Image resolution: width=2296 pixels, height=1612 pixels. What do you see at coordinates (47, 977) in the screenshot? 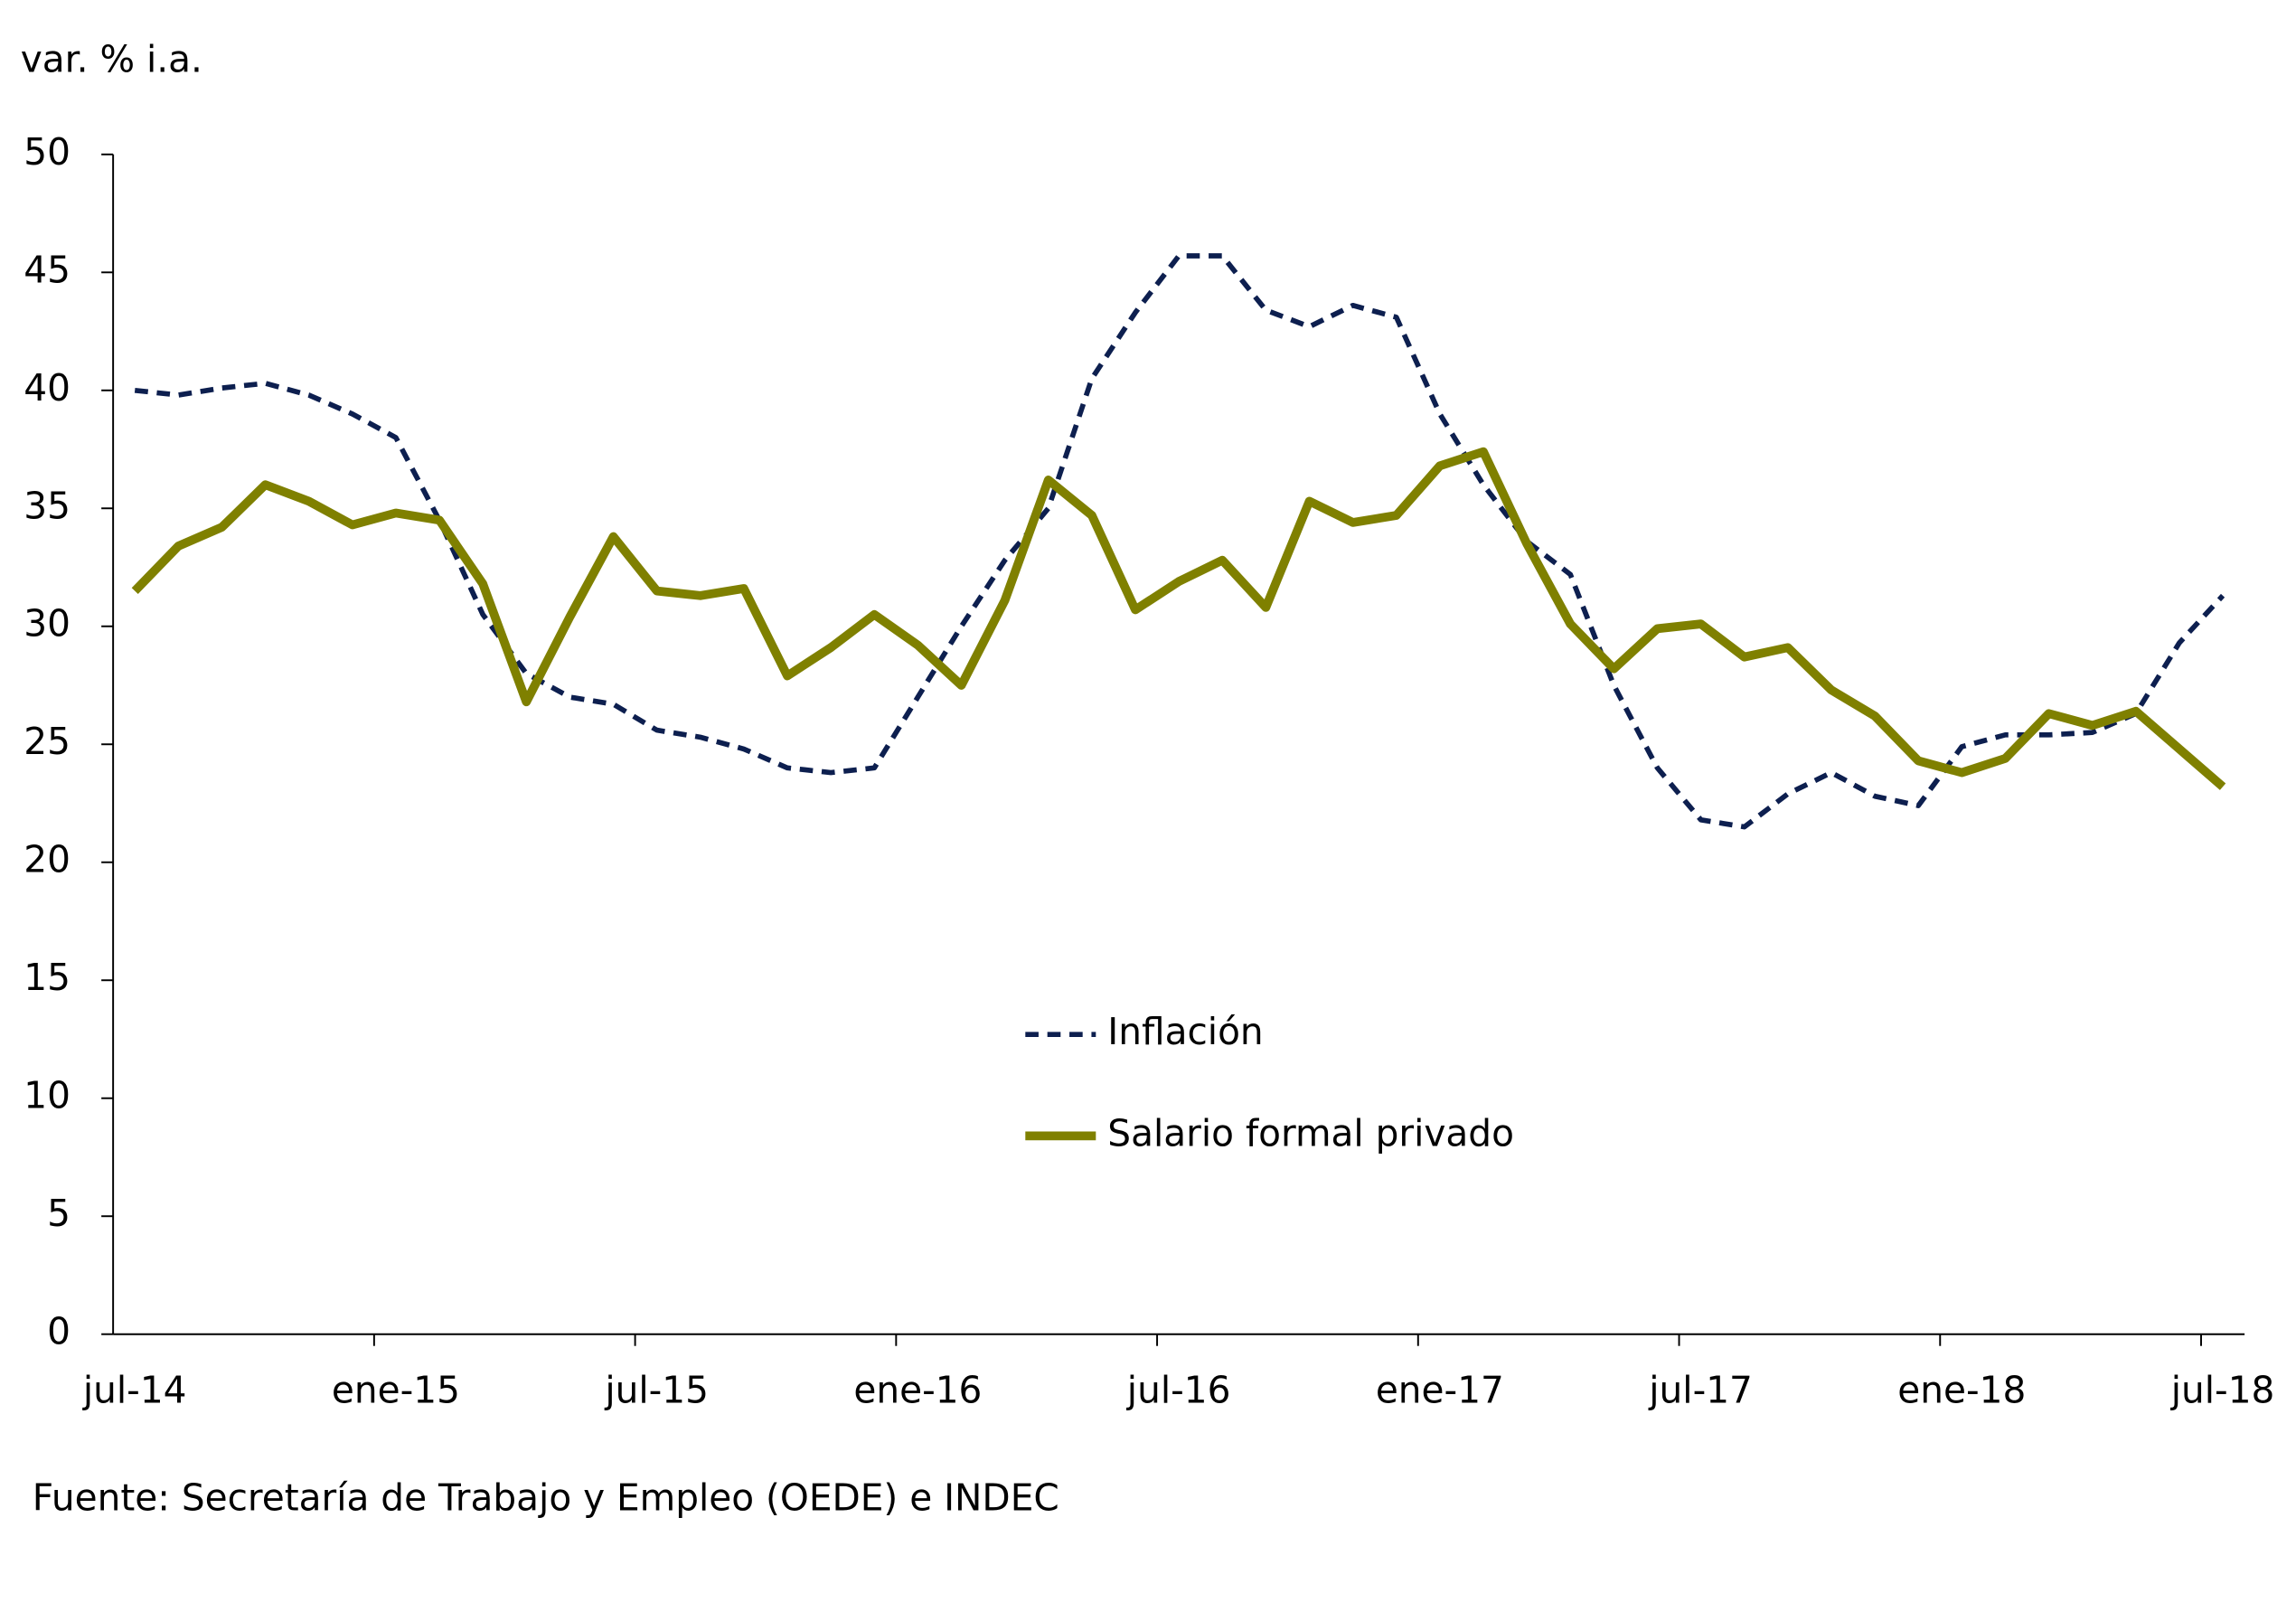
I see `y-tick-label: 15` at bounding box center [47, 977].